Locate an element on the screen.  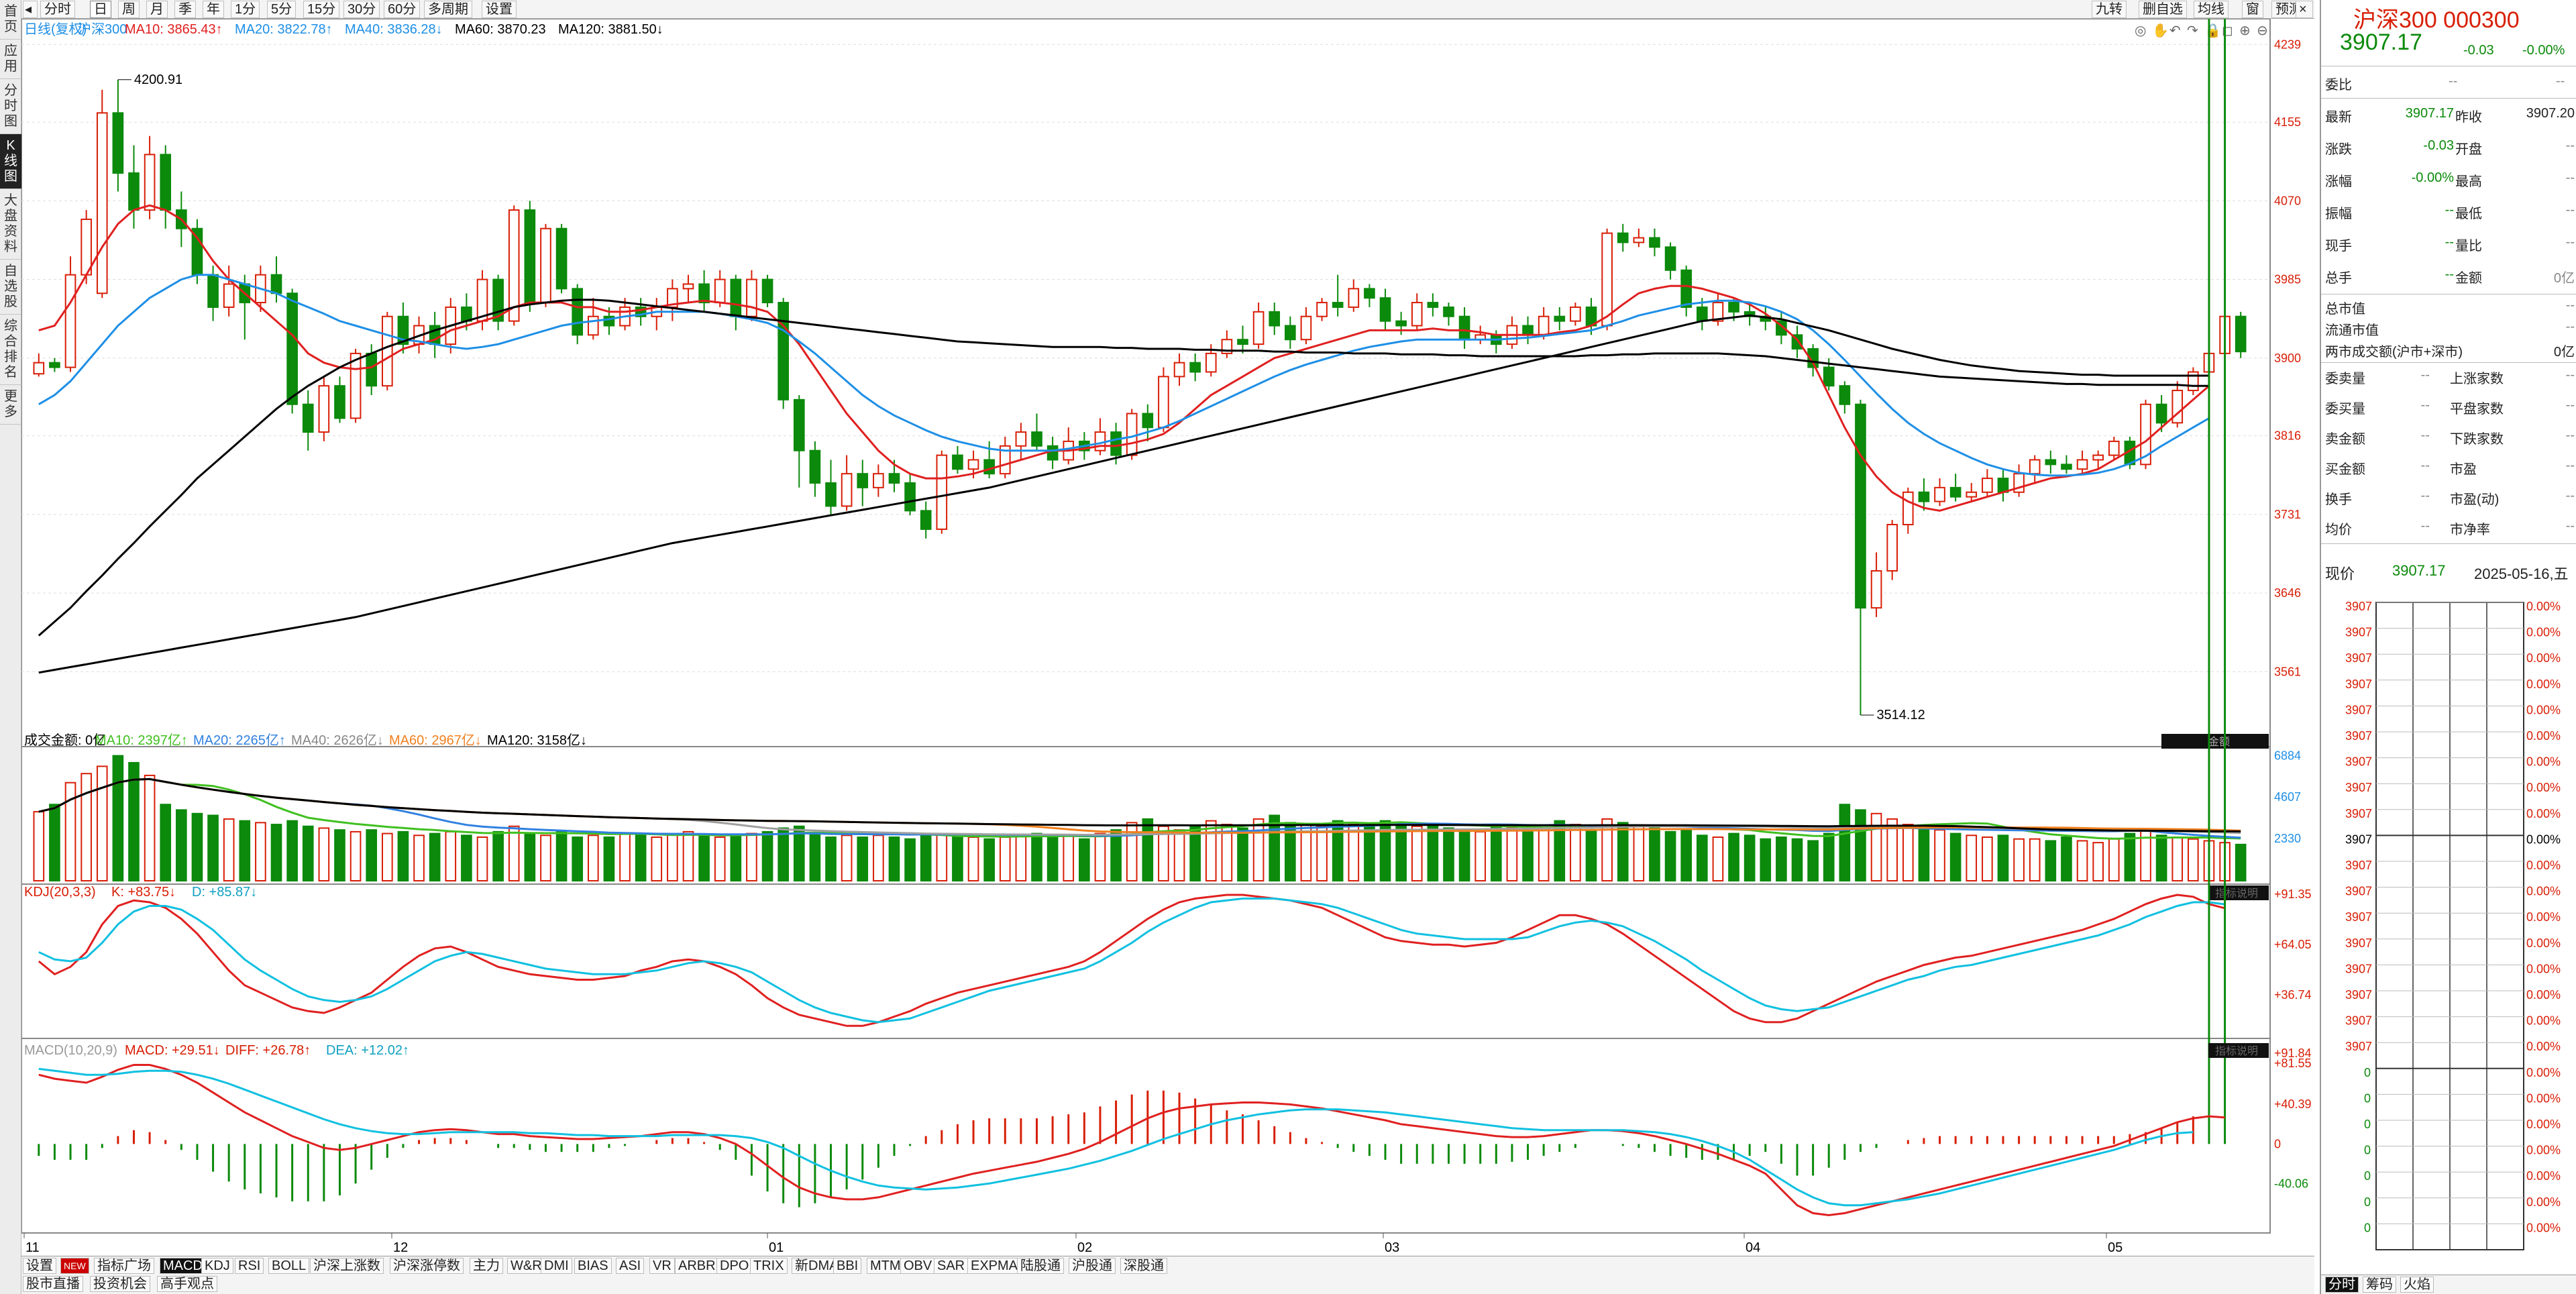
period-tab: 设置 is located at coordinates (499, 9).